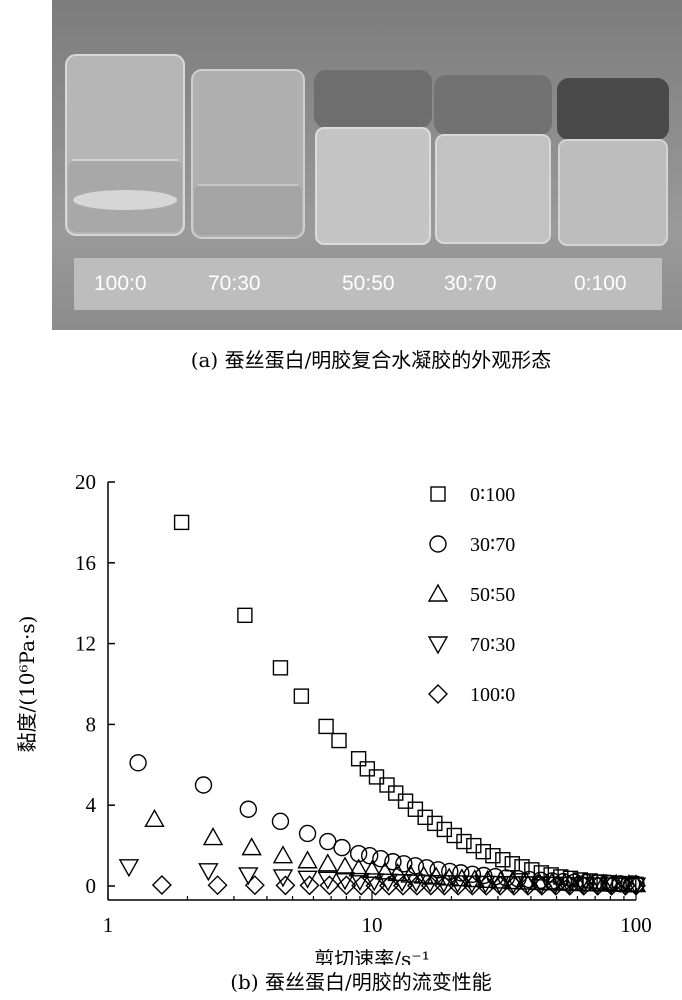 Image resolution: width=682 pixels, height=1000 pixels. Describe the element at coordinates (85, 563) in the screenshot. I see `y-tick-label: 16` at that location.